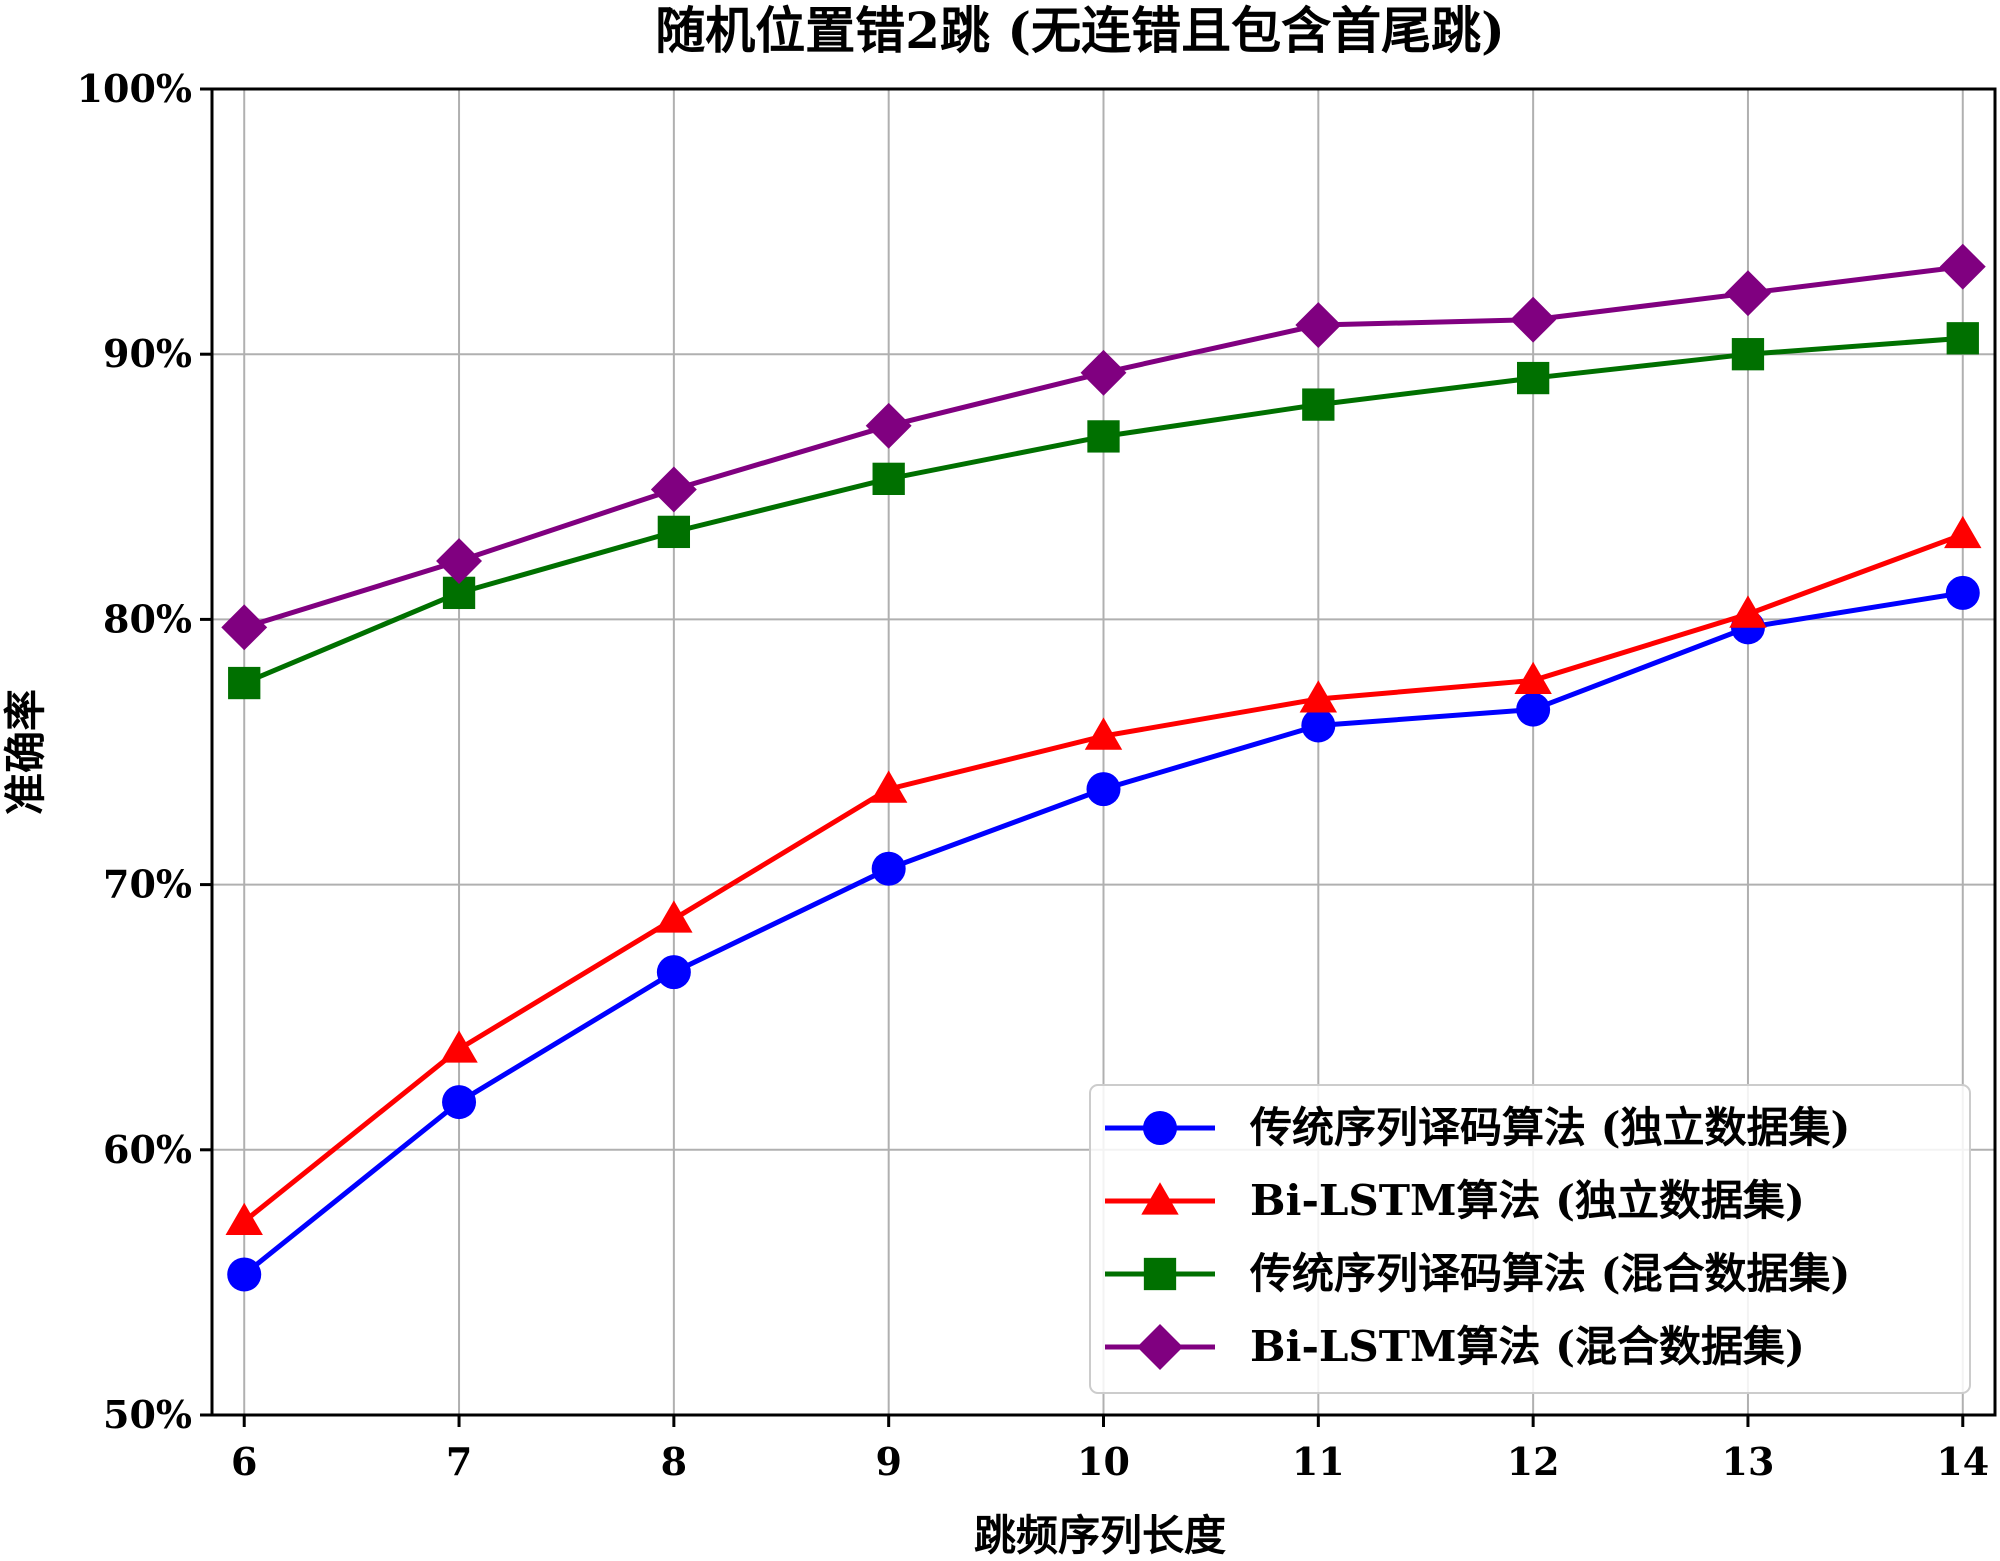  Describe the element at coordinates (1103, 1461) in the screenshot. I see `x-tick-label: 10` at that location.